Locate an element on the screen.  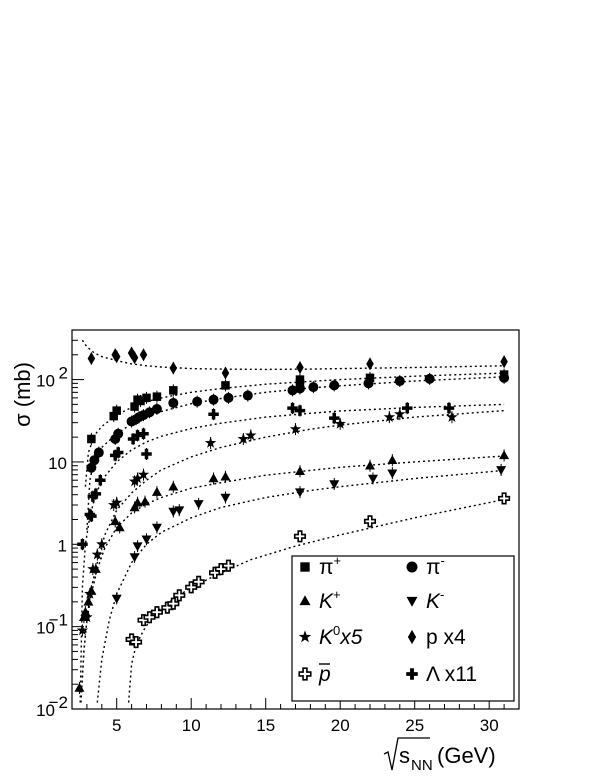
legend-label: p x4 is located at coordinates (446, 637).